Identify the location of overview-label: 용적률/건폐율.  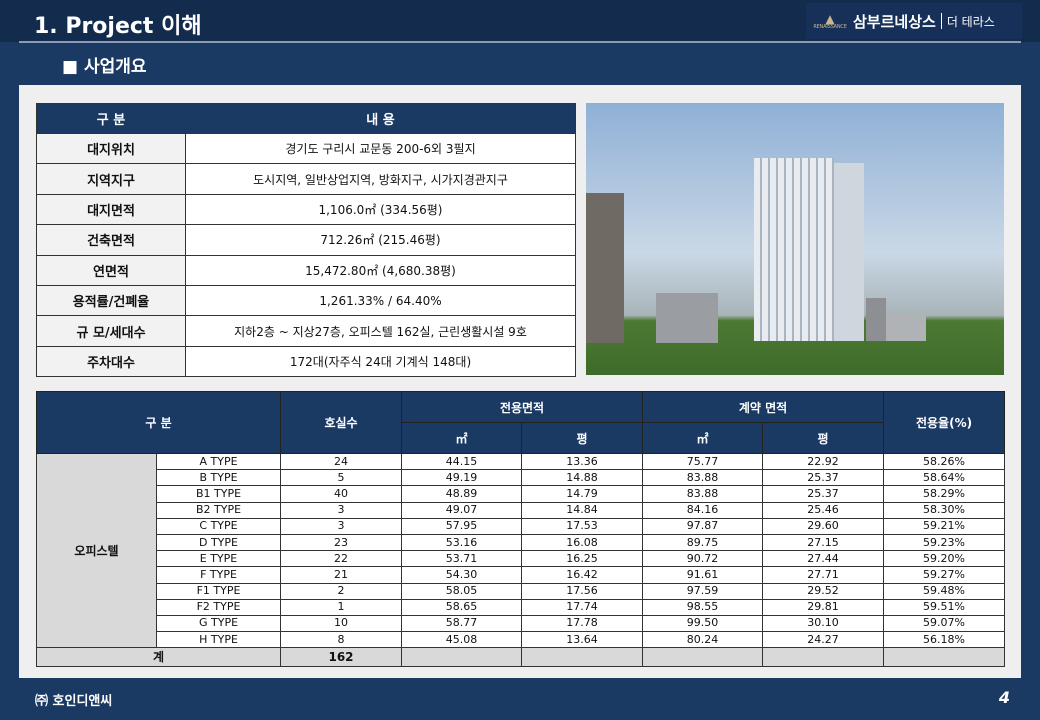
(111, 300).